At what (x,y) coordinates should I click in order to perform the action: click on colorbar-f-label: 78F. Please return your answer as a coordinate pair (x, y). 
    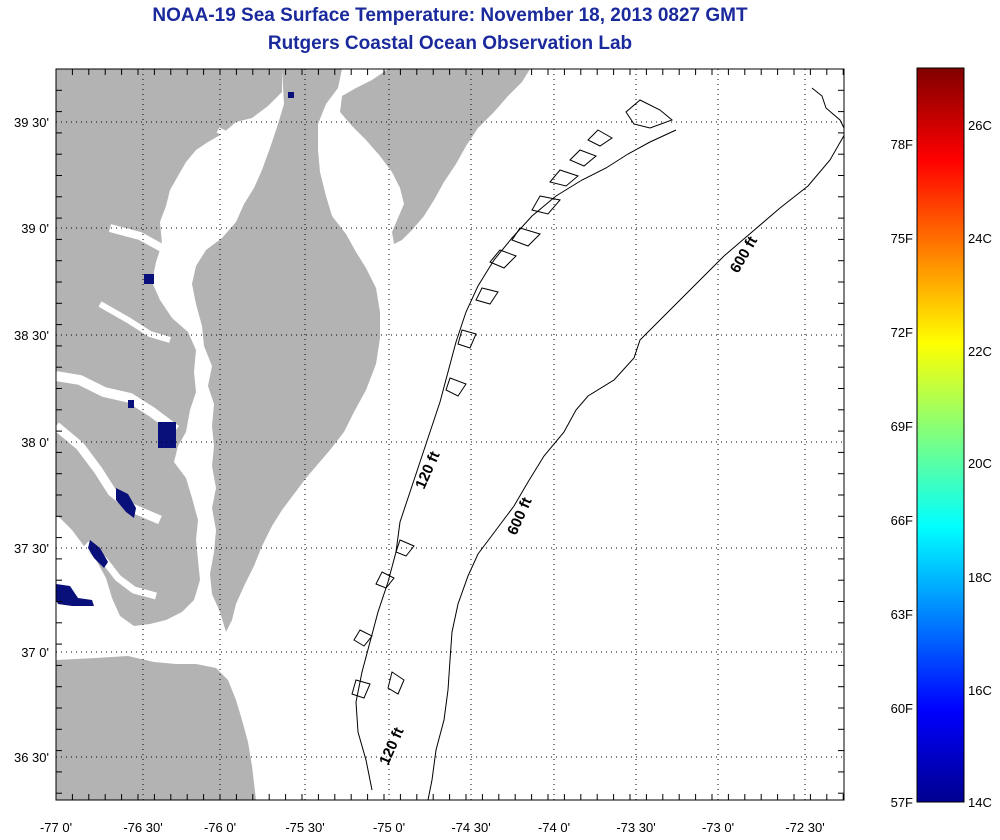
    Looking at the image, I should click on (902, 144).